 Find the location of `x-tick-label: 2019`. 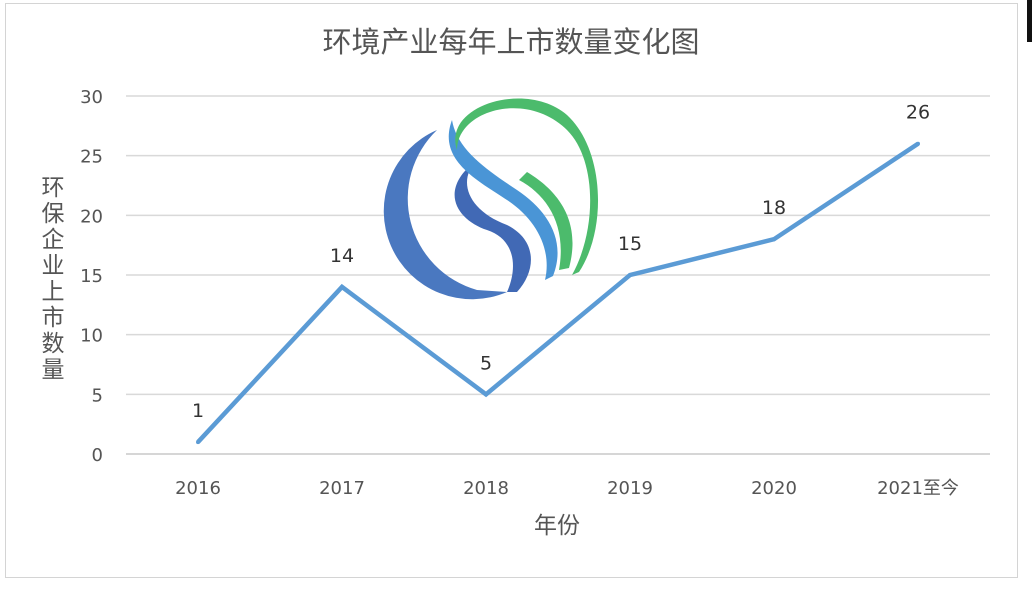

x-tick-label: 2019 is located at coordinates (630, 488).